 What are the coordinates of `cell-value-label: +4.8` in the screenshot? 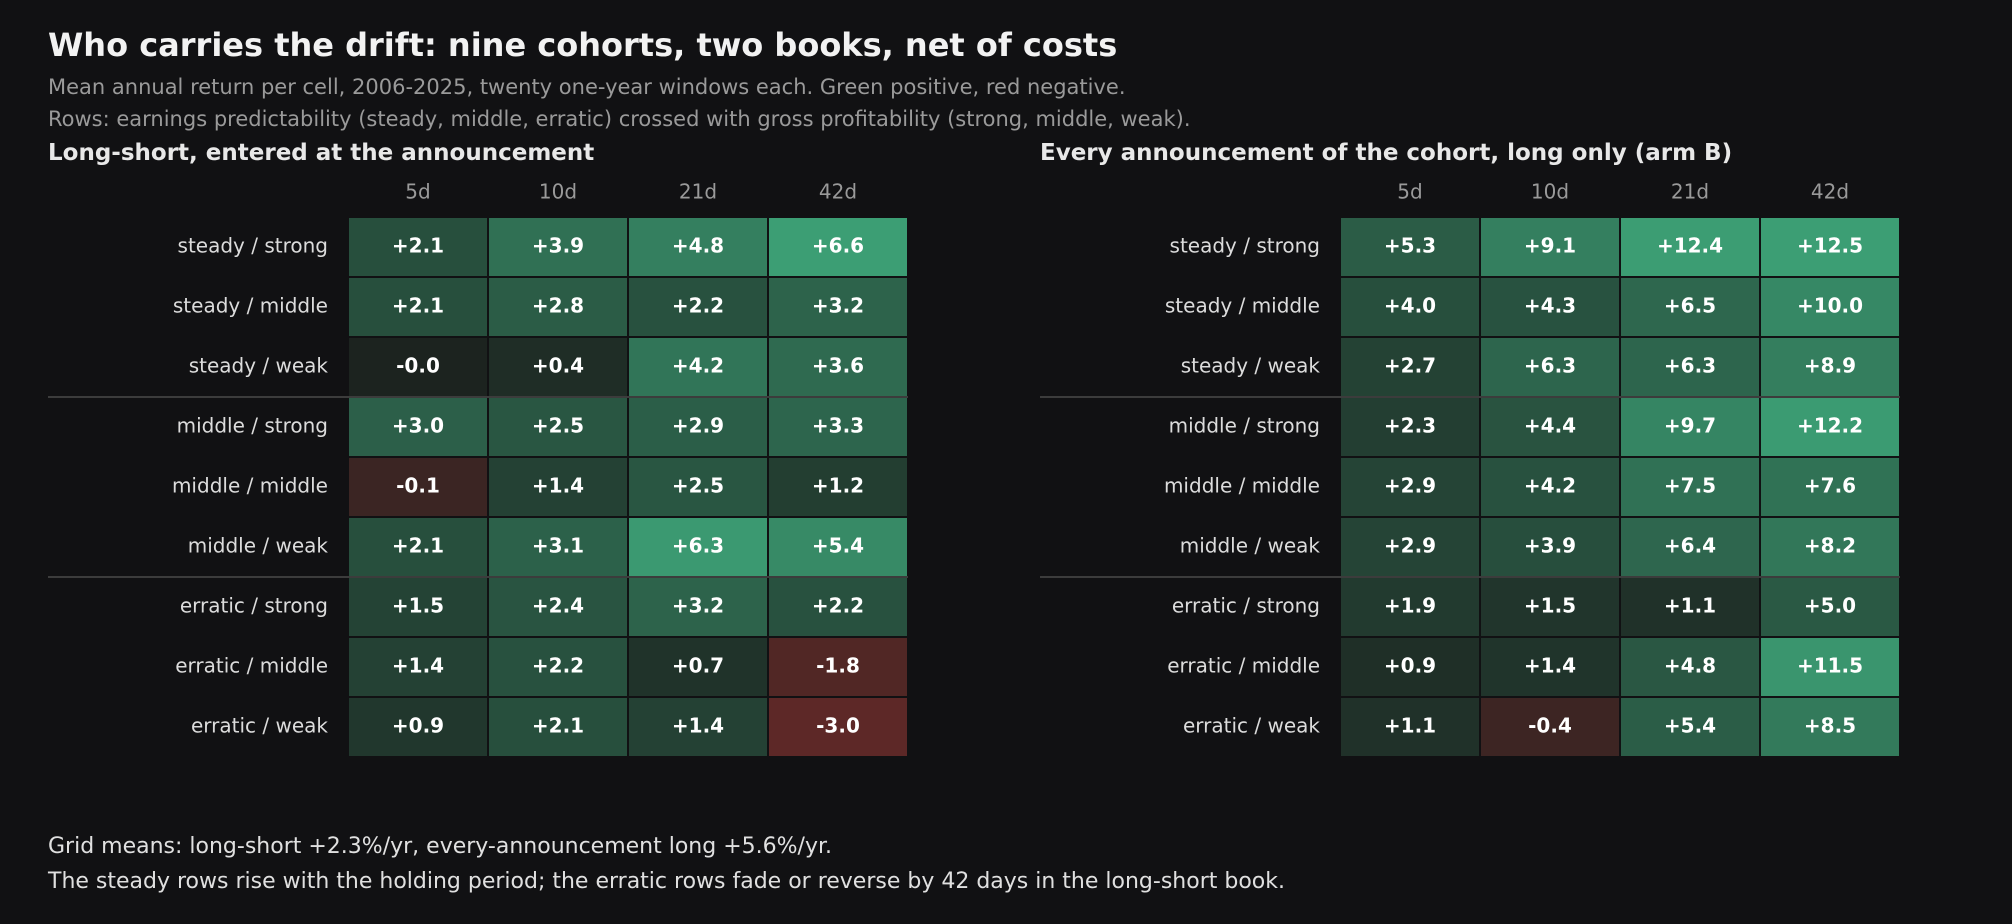 It's located at (1690, 666).